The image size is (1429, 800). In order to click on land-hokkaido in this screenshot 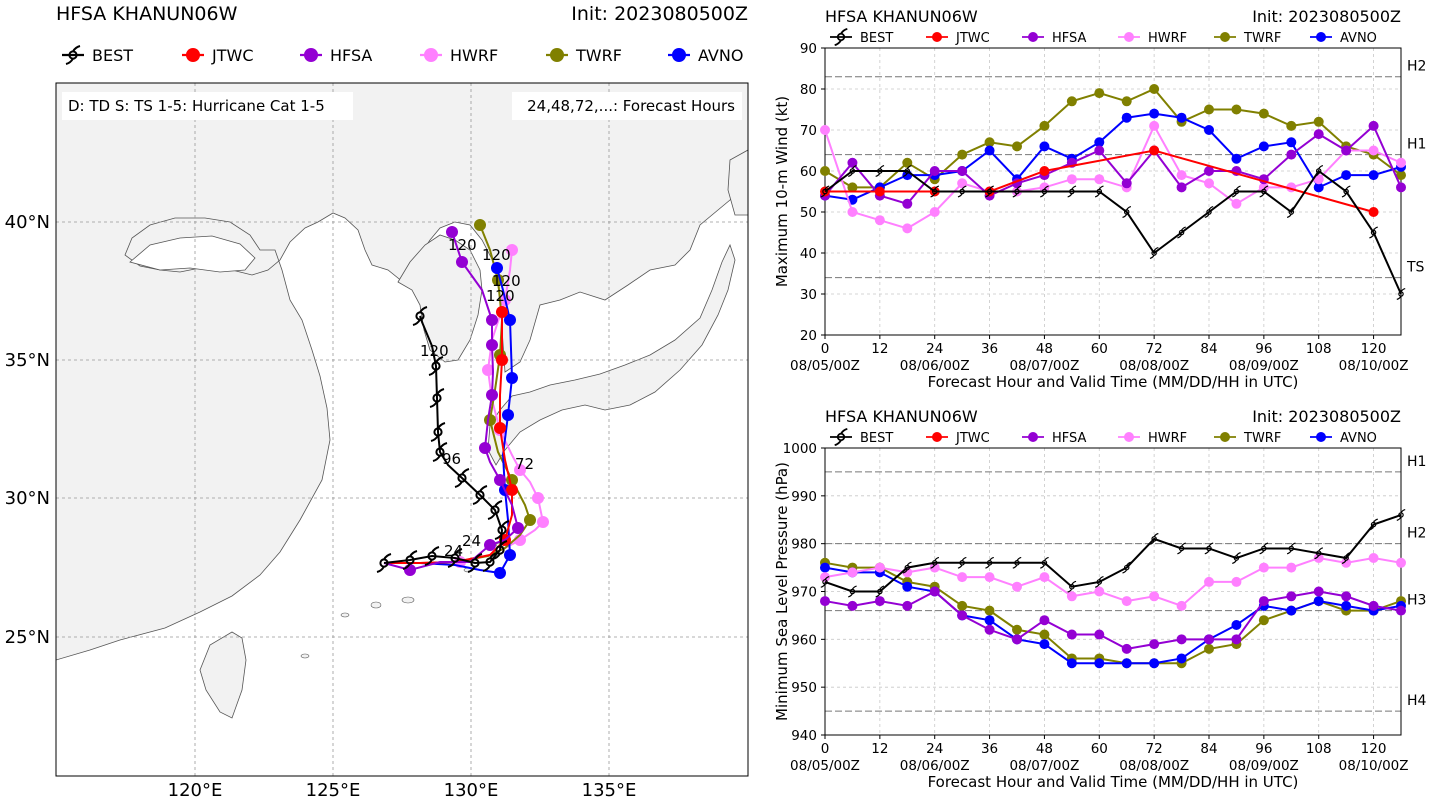, I will do `click(737, 182)`.